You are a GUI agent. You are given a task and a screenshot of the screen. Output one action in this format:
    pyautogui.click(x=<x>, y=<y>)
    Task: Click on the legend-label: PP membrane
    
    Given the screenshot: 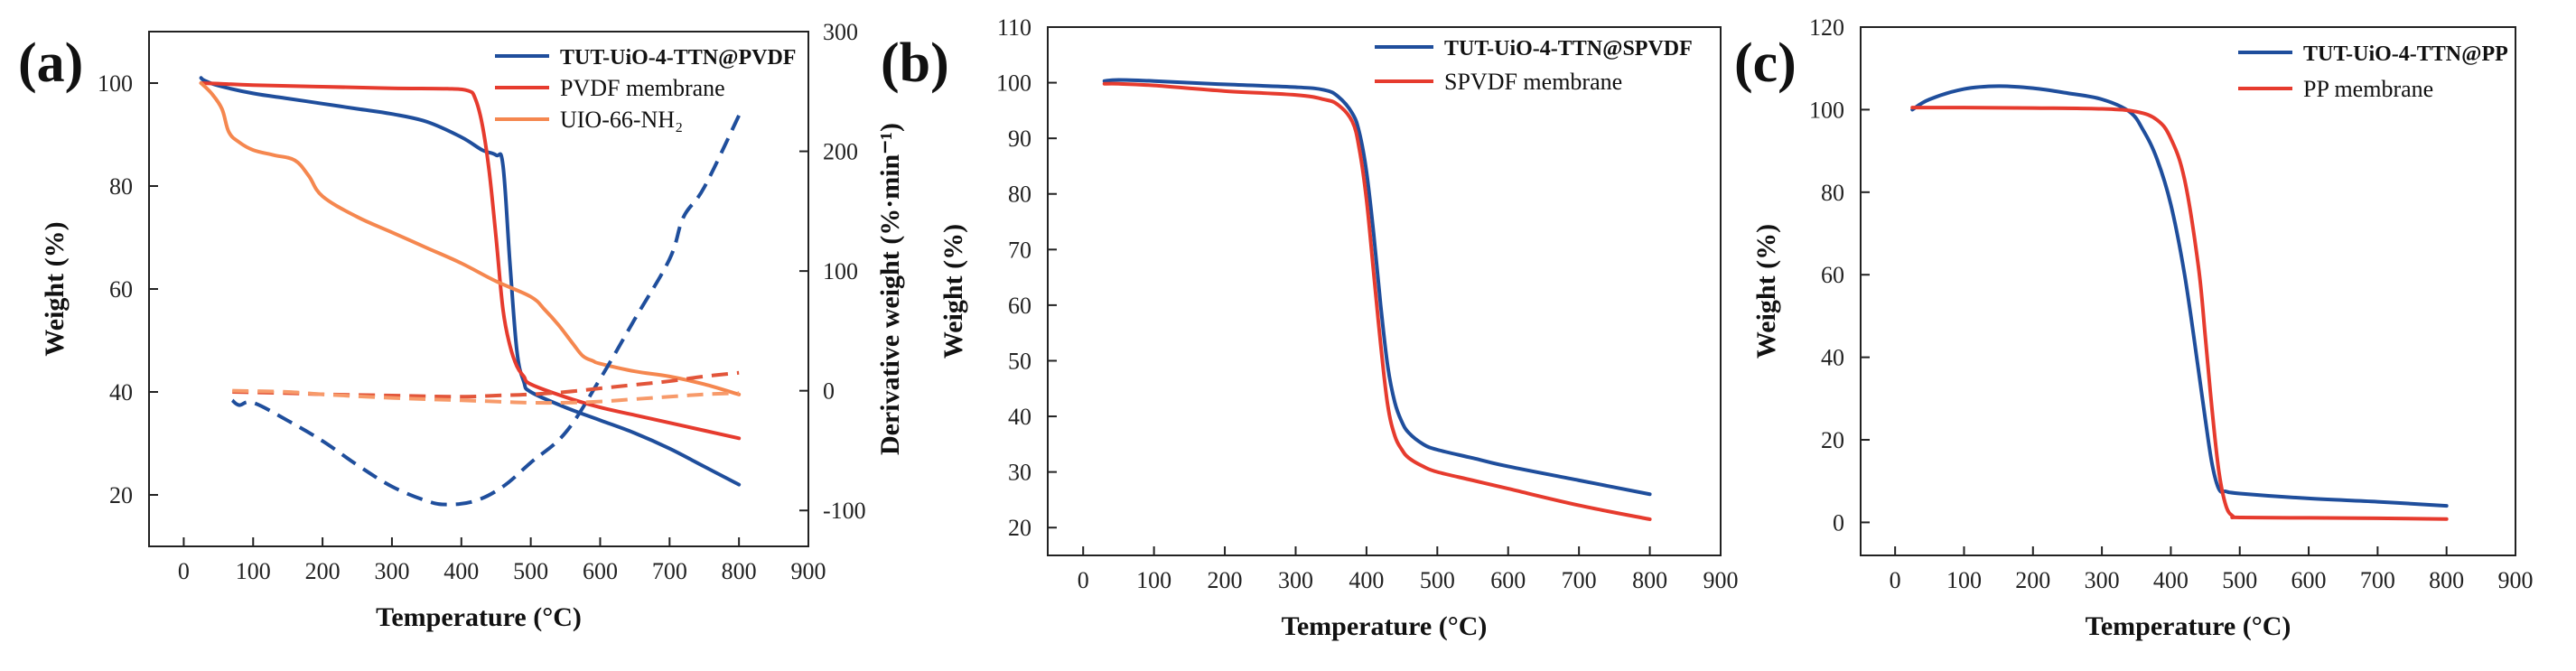 What is the action you would take?
    pyautogui.click(x=2368, y=89)
    